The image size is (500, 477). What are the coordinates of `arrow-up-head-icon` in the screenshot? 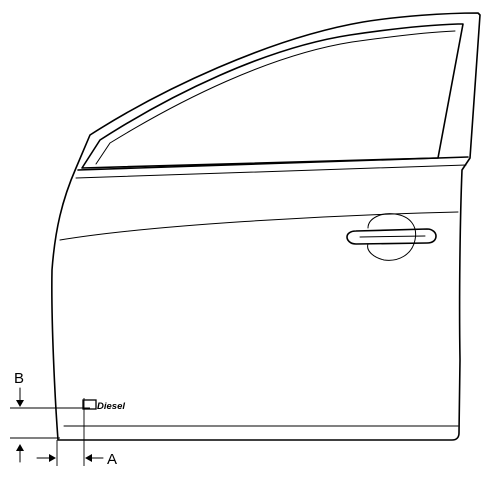 It's located at (20, 447).